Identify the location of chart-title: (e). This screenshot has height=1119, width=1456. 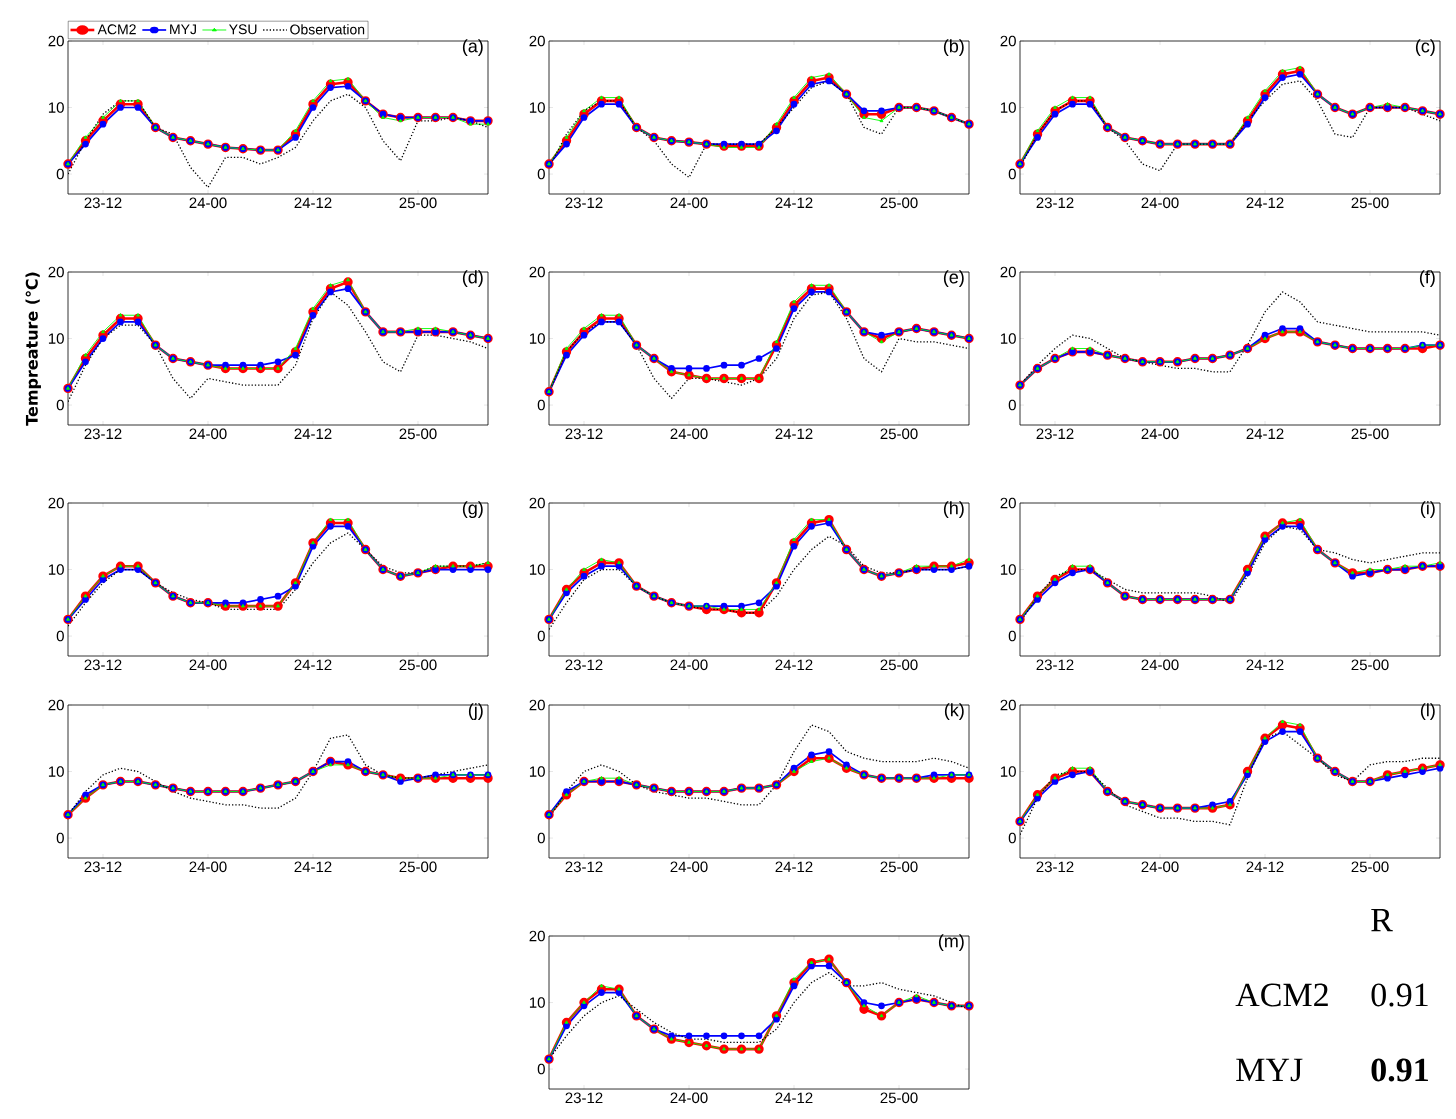
(953, 278).